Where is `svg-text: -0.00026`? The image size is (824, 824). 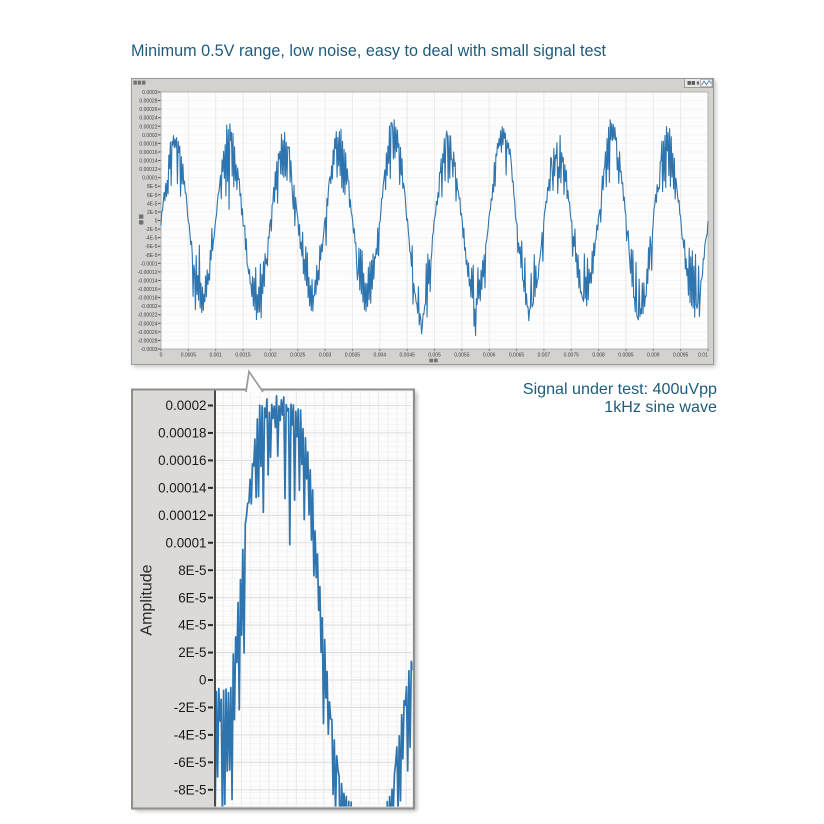 svg-text: -0.00026 is located at coordinates (148, 333).